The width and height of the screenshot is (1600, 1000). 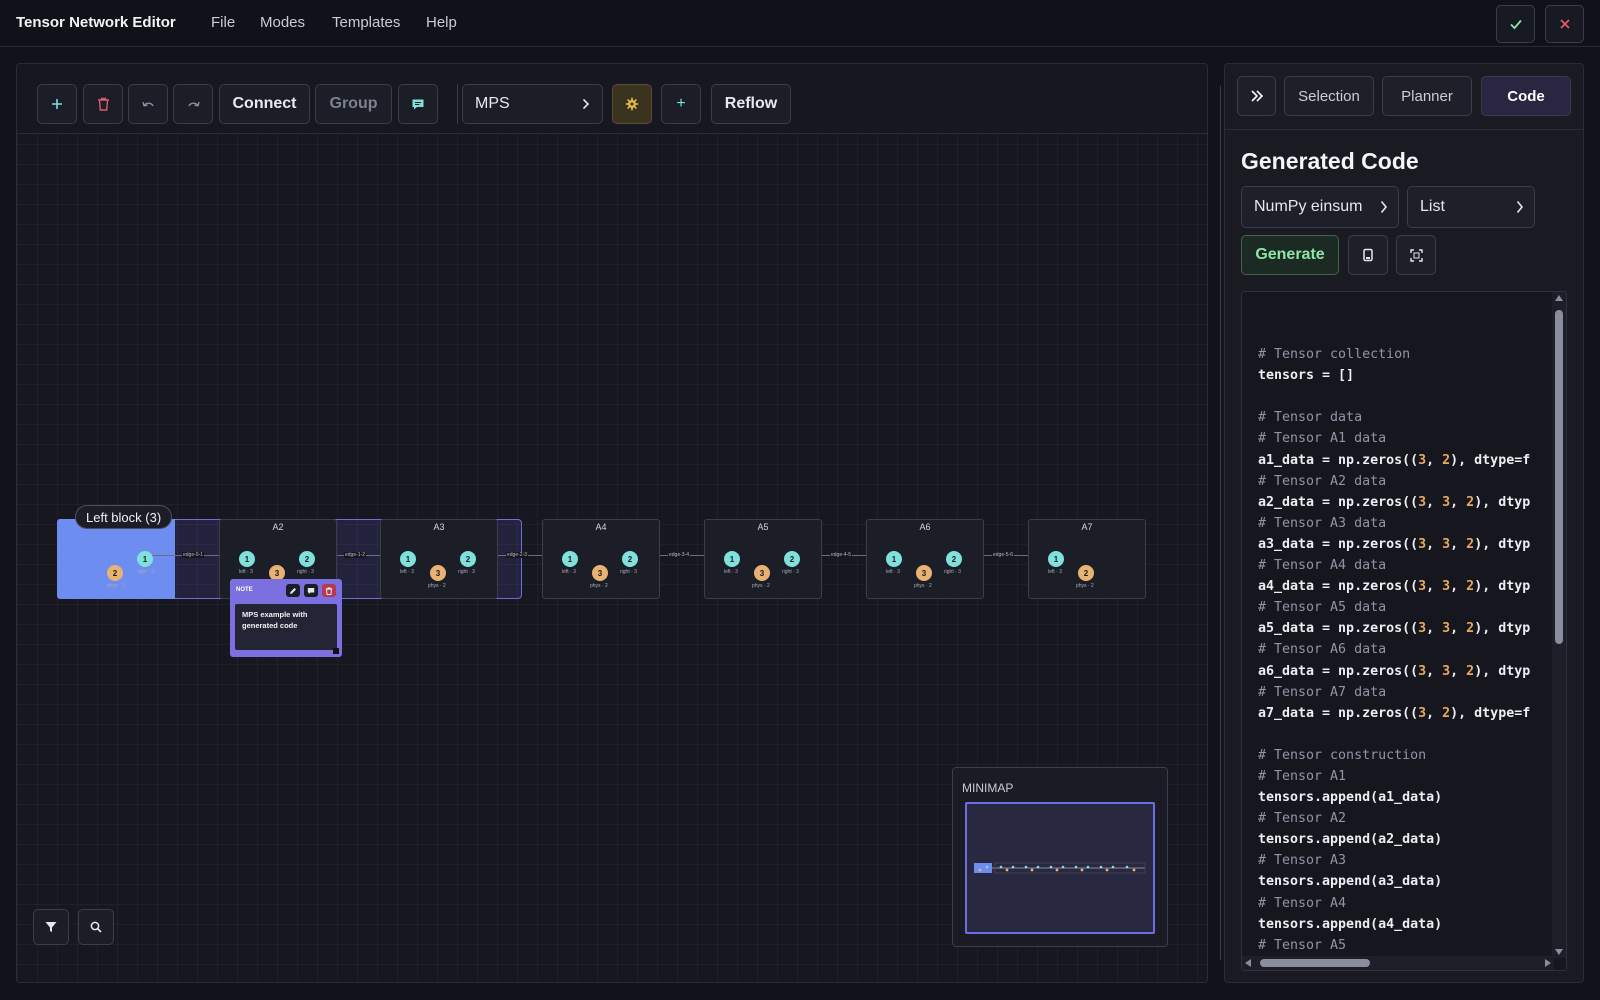 What do you see at coordinates (366, 22) in the screenshot?
I see `menu-templates: Templates` at bounding box center [366, 22].